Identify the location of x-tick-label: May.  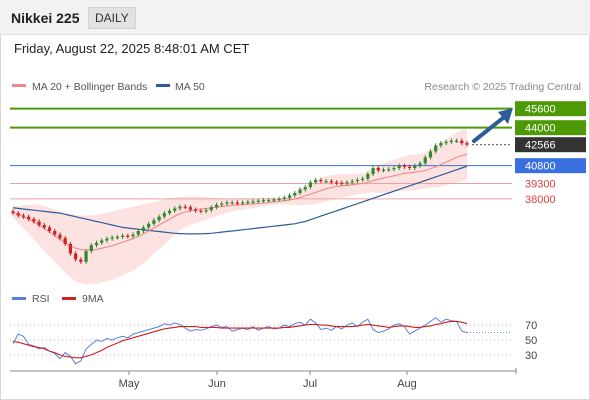
(129, 384).